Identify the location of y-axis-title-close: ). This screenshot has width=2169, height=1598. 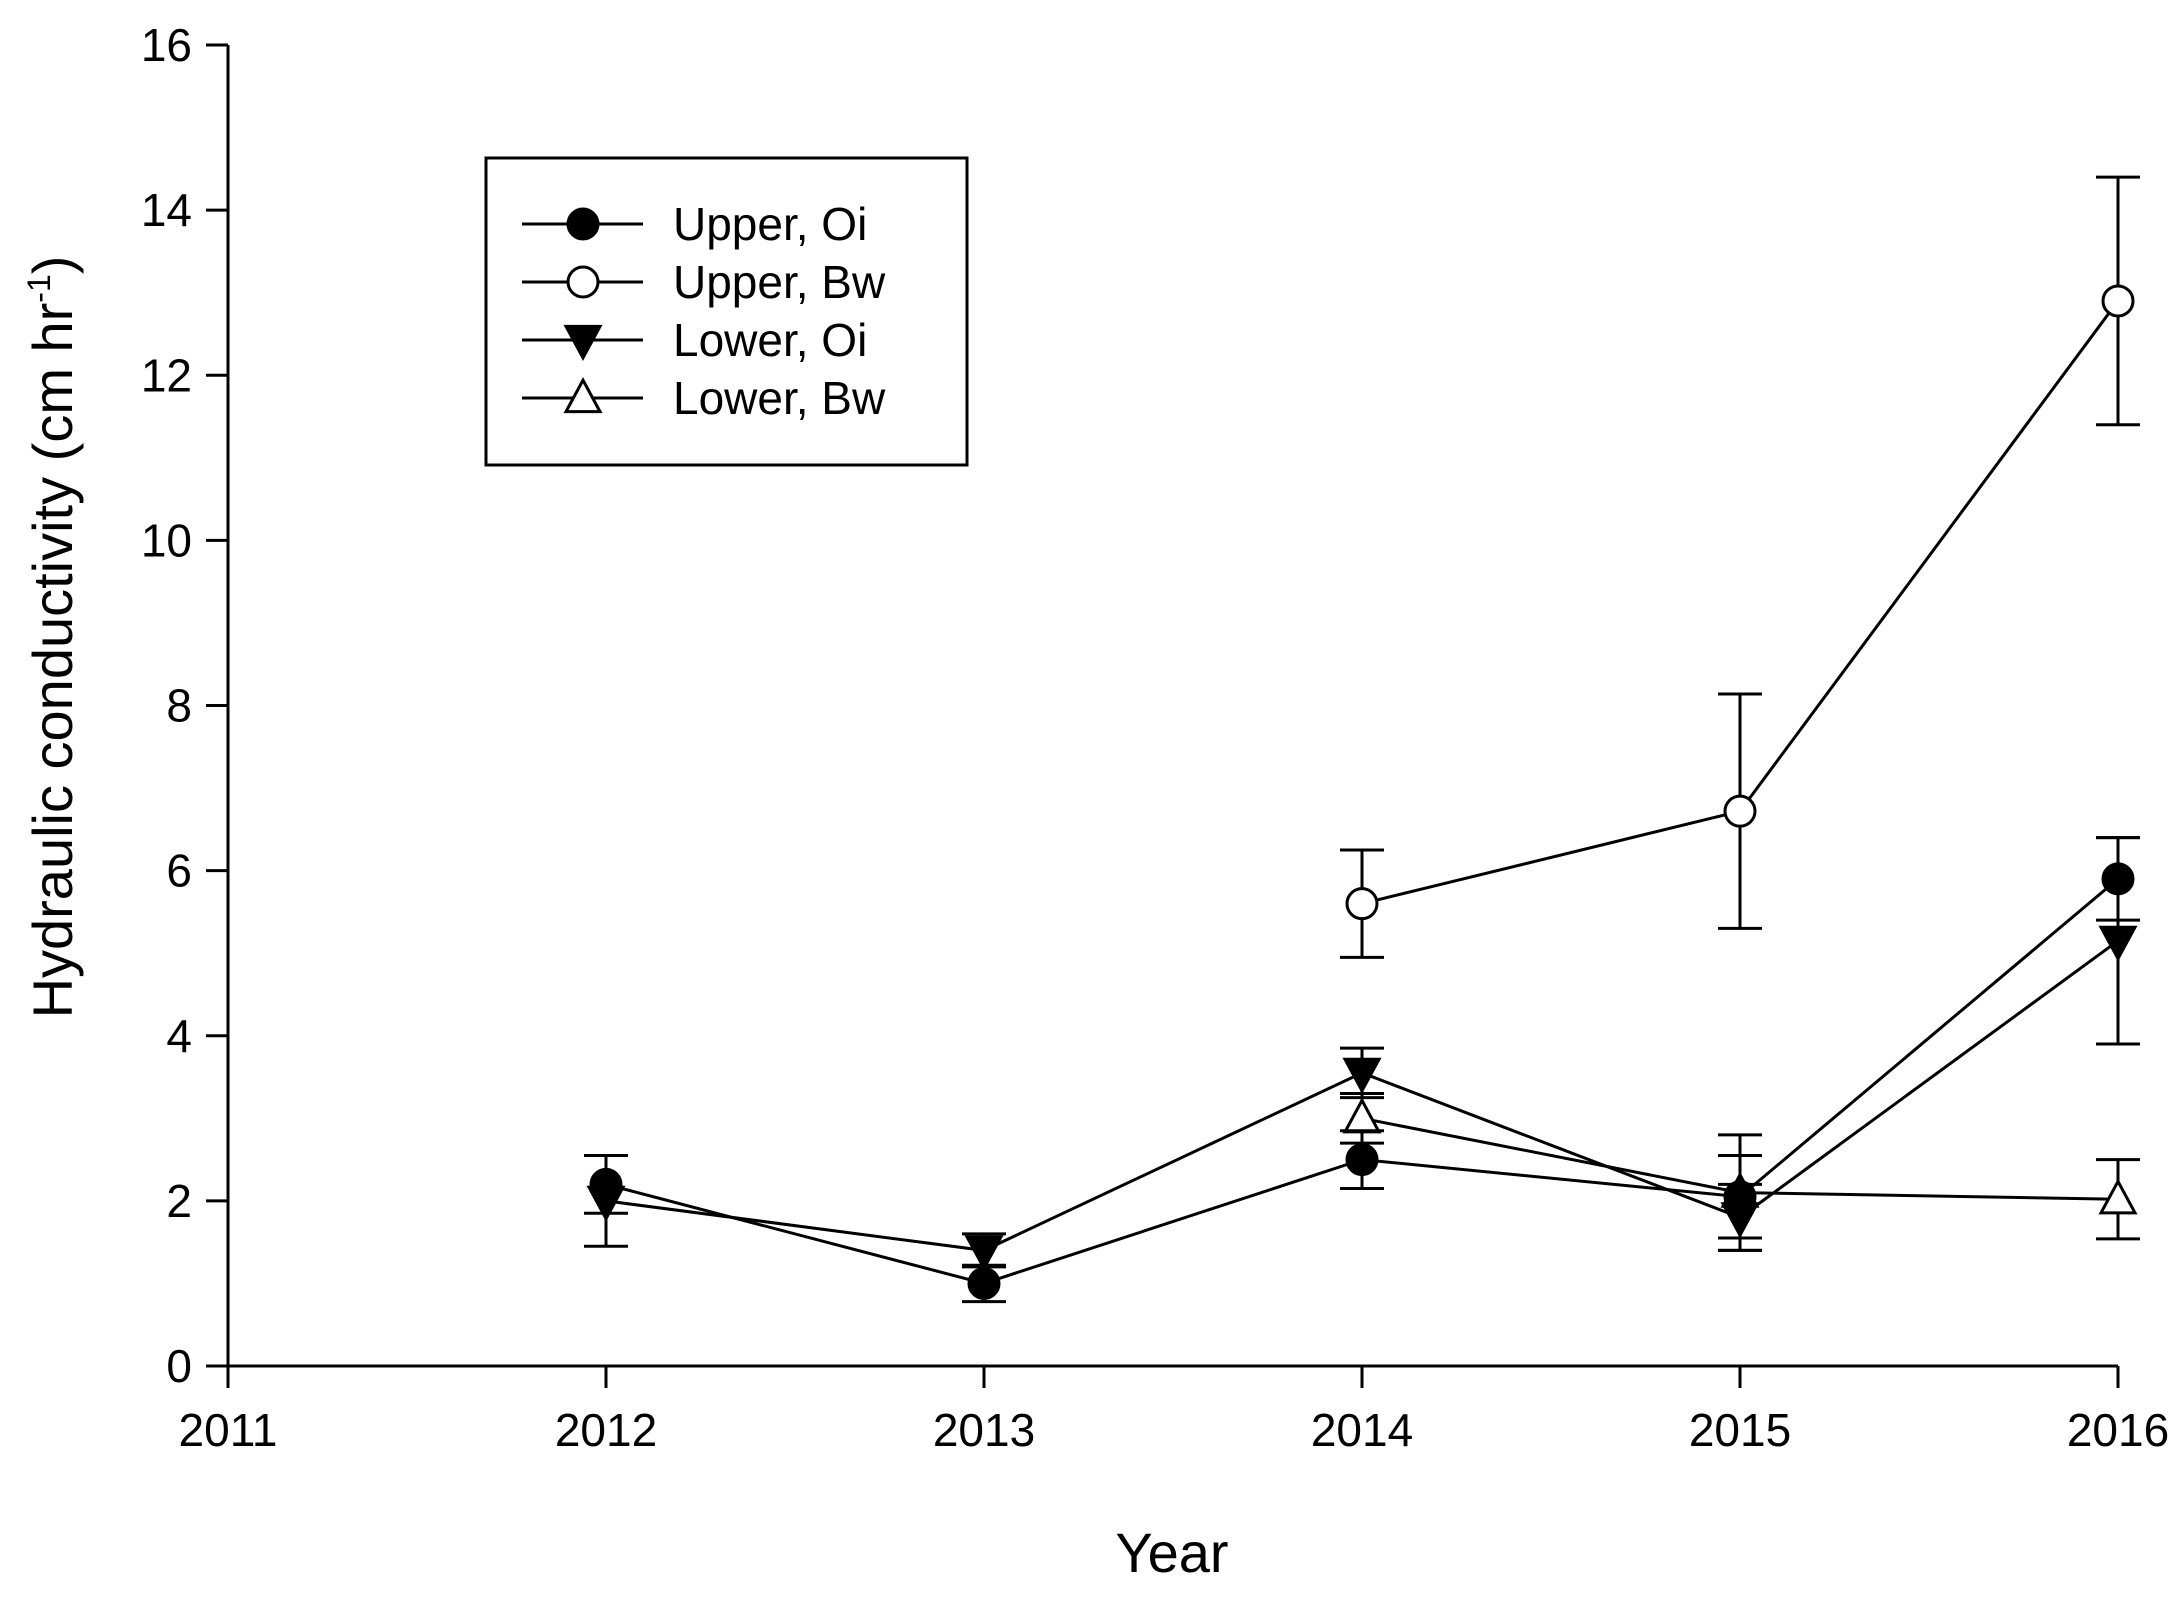
(52, 265).